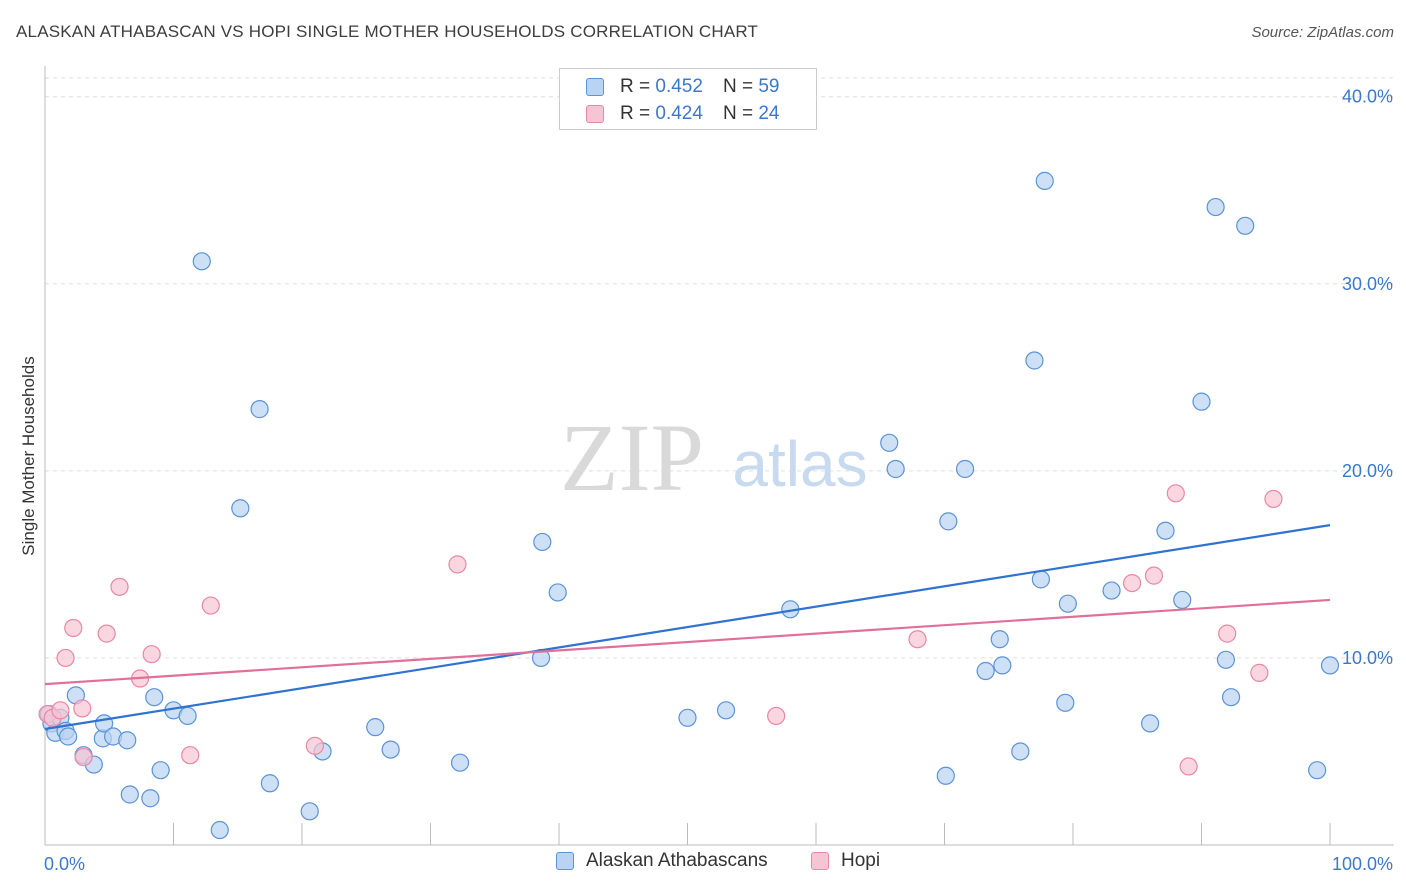 This screenshot has width=1406, height=892. What do you see at coordinates (679, 86) in the screenshot?
I see `legend-r-value: 0.452` at bounding box center [679, 86].